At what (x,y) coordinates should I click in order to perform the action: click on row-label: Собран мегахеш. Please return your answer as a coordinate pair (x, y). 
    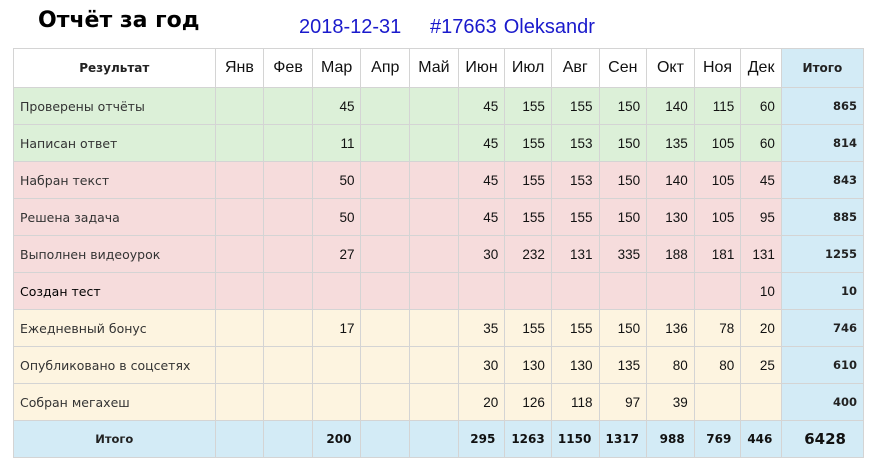
    Looking at the image, I should click on (114, 402).